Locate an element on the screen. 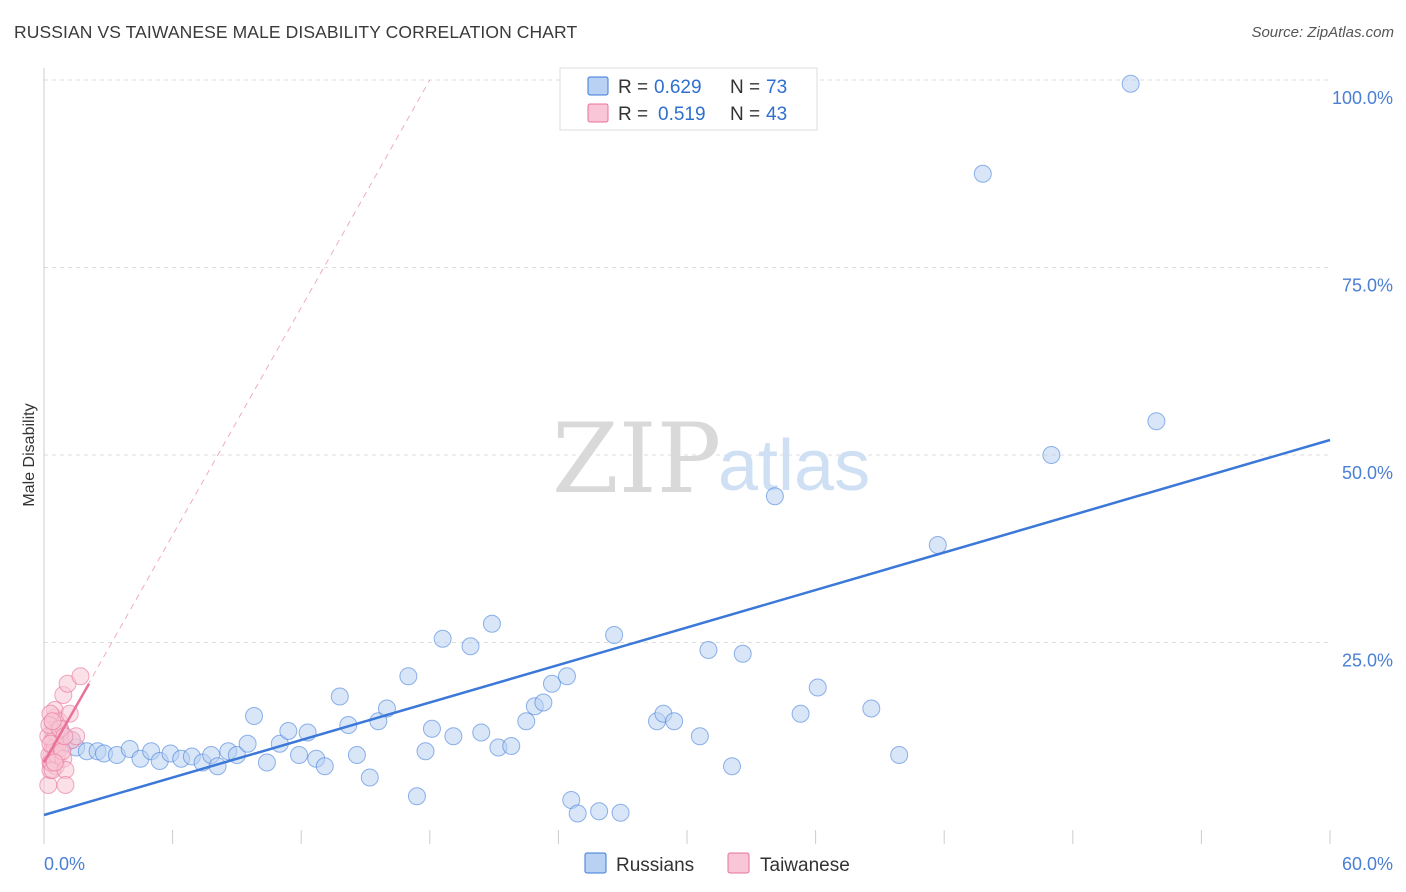 The width and height of the screenshot is (1406, 892). bottom-legend: Russians Taiwanese is located at coordinates (717, 864).